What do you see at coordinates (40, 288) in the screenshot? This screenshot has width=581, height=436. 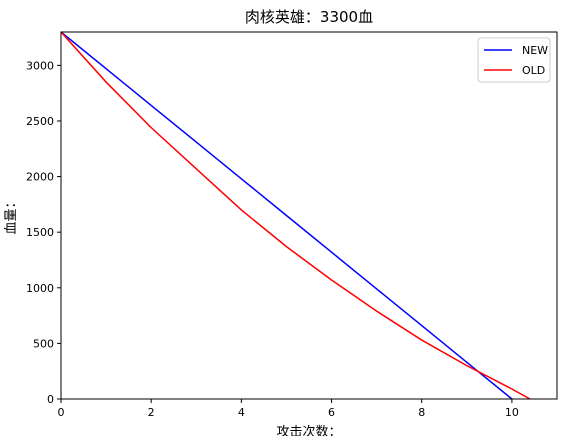 I see `y-tick-label: 1000` at bounding box center [40, 288].